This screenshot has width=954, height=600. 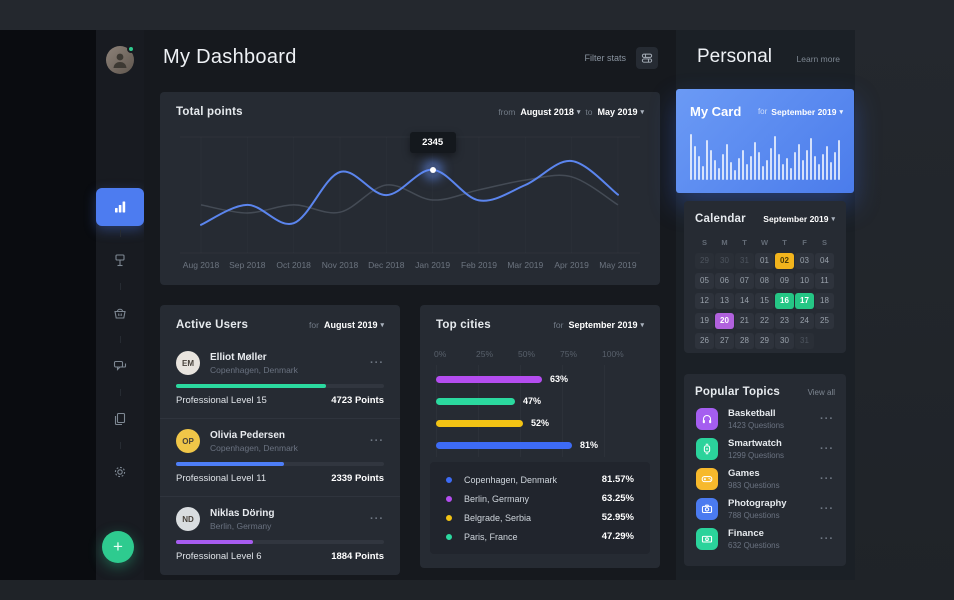 I want to click on avatar: OP, so click(x=188, y=441).